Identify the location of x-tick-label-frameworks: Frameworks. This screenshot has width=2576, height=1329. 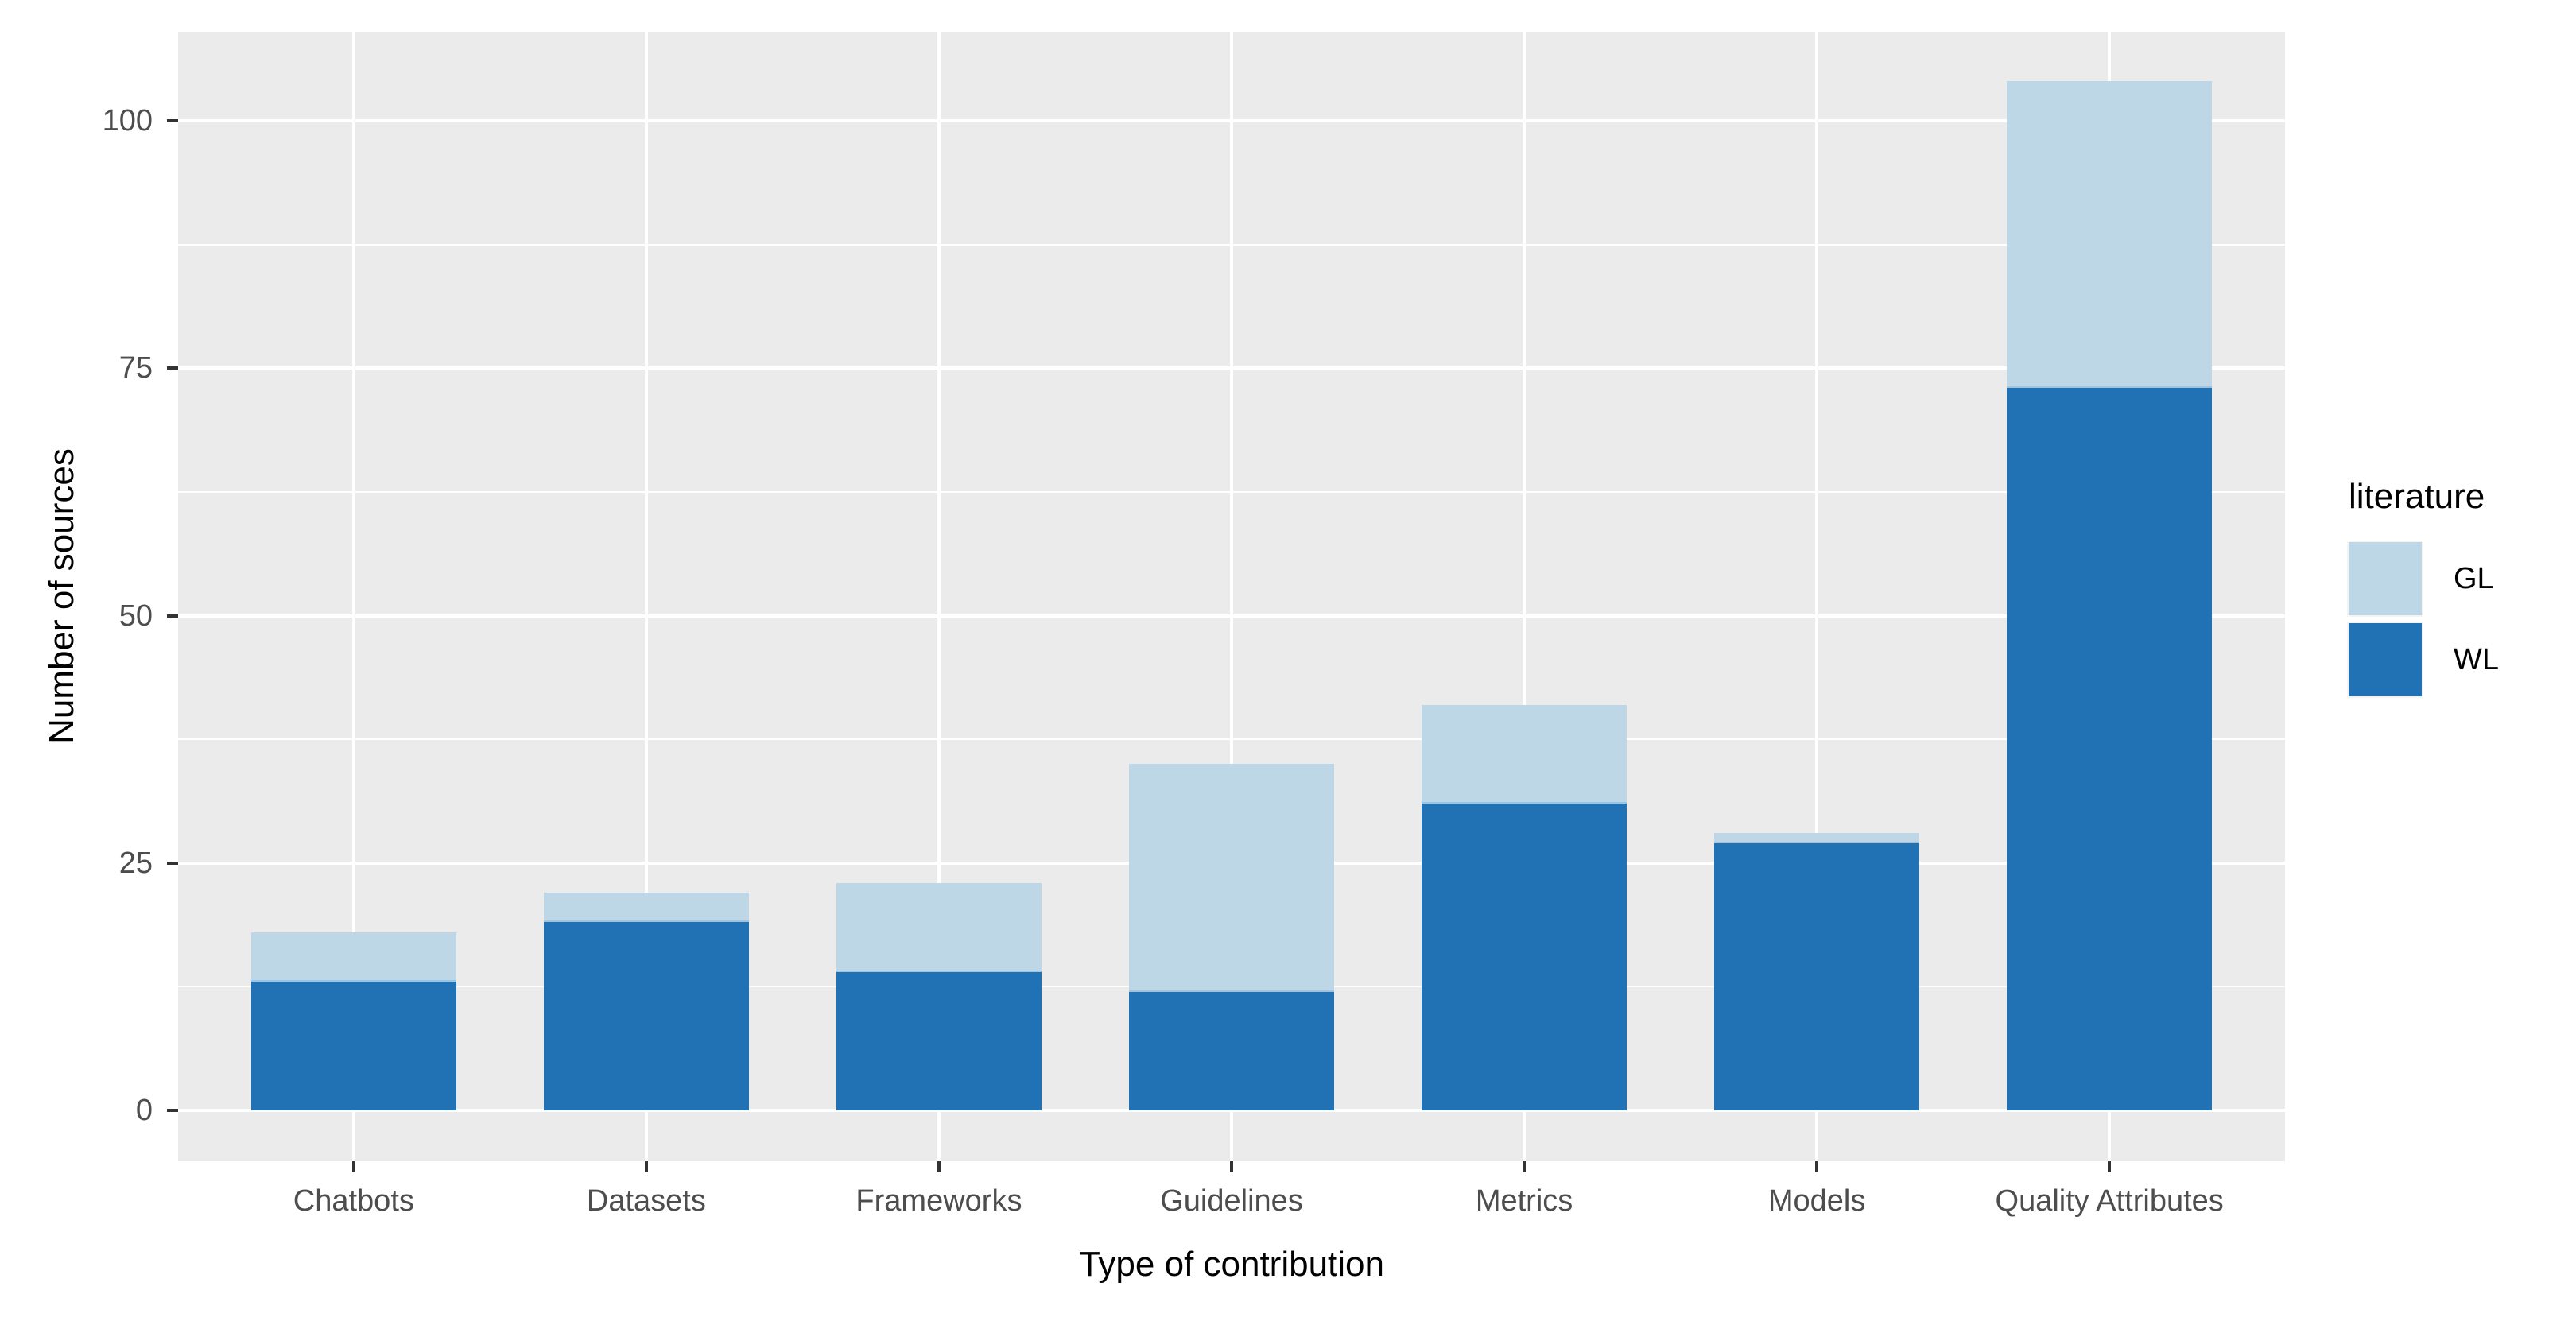
(939, 1201).